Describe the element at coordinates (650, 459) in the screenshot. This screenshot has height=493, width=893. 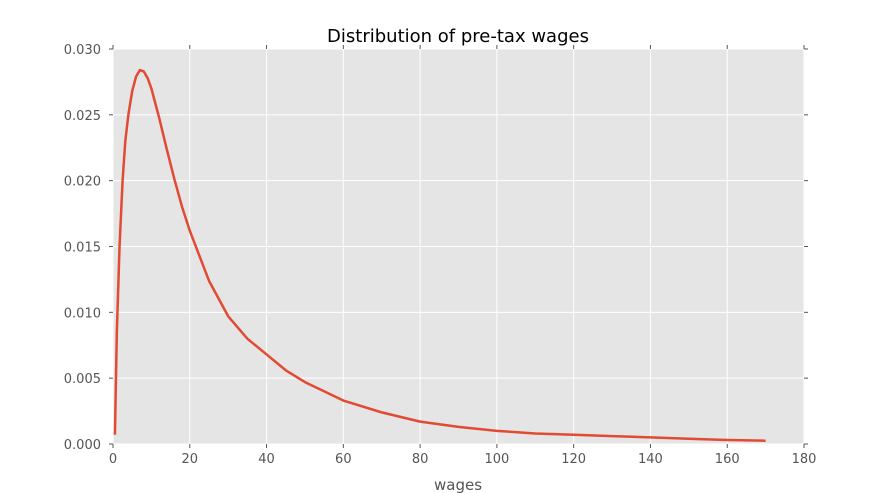
I see `x-tick-label: 140` at that location.